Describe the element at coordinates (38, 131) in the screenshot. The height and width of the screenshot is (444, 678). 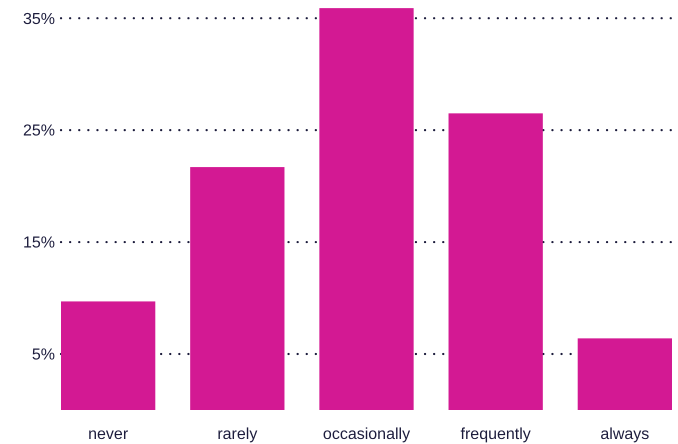
I see `y-tick-label: 25%` at that location.